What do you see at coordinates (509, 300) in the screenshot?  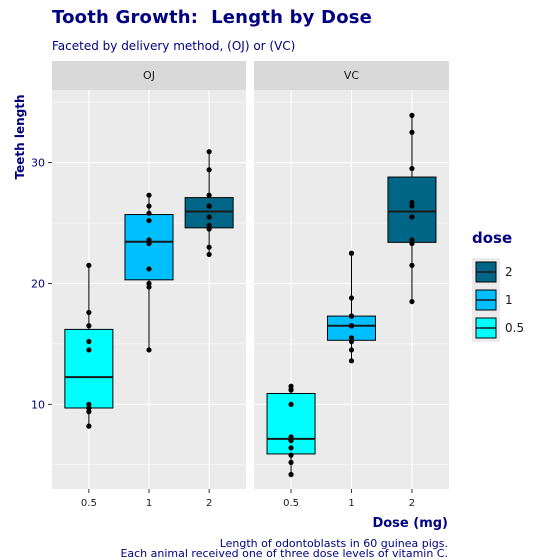 I see `legend-label: 1` at bounding box center [509, 300].